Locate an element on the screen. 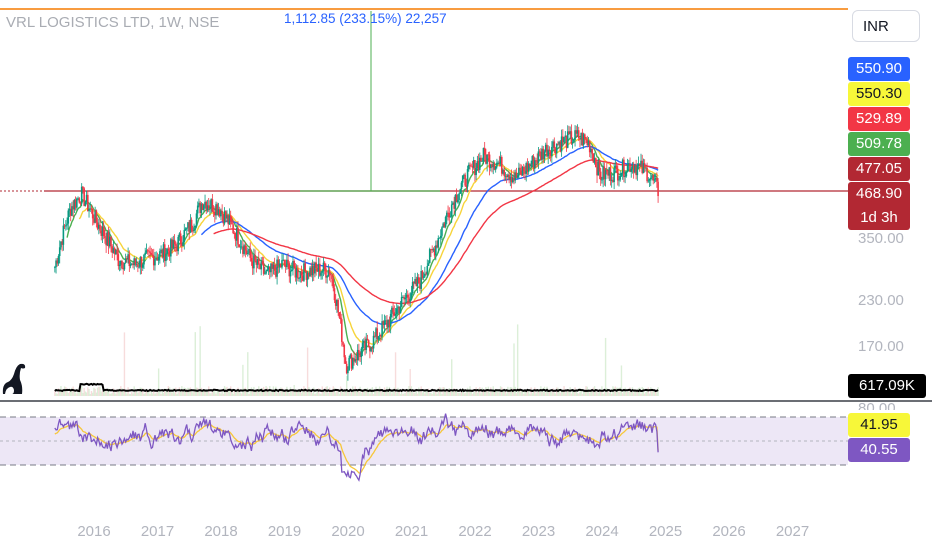  x-tick-2017: 2017 is located at coordinates (157, 531).